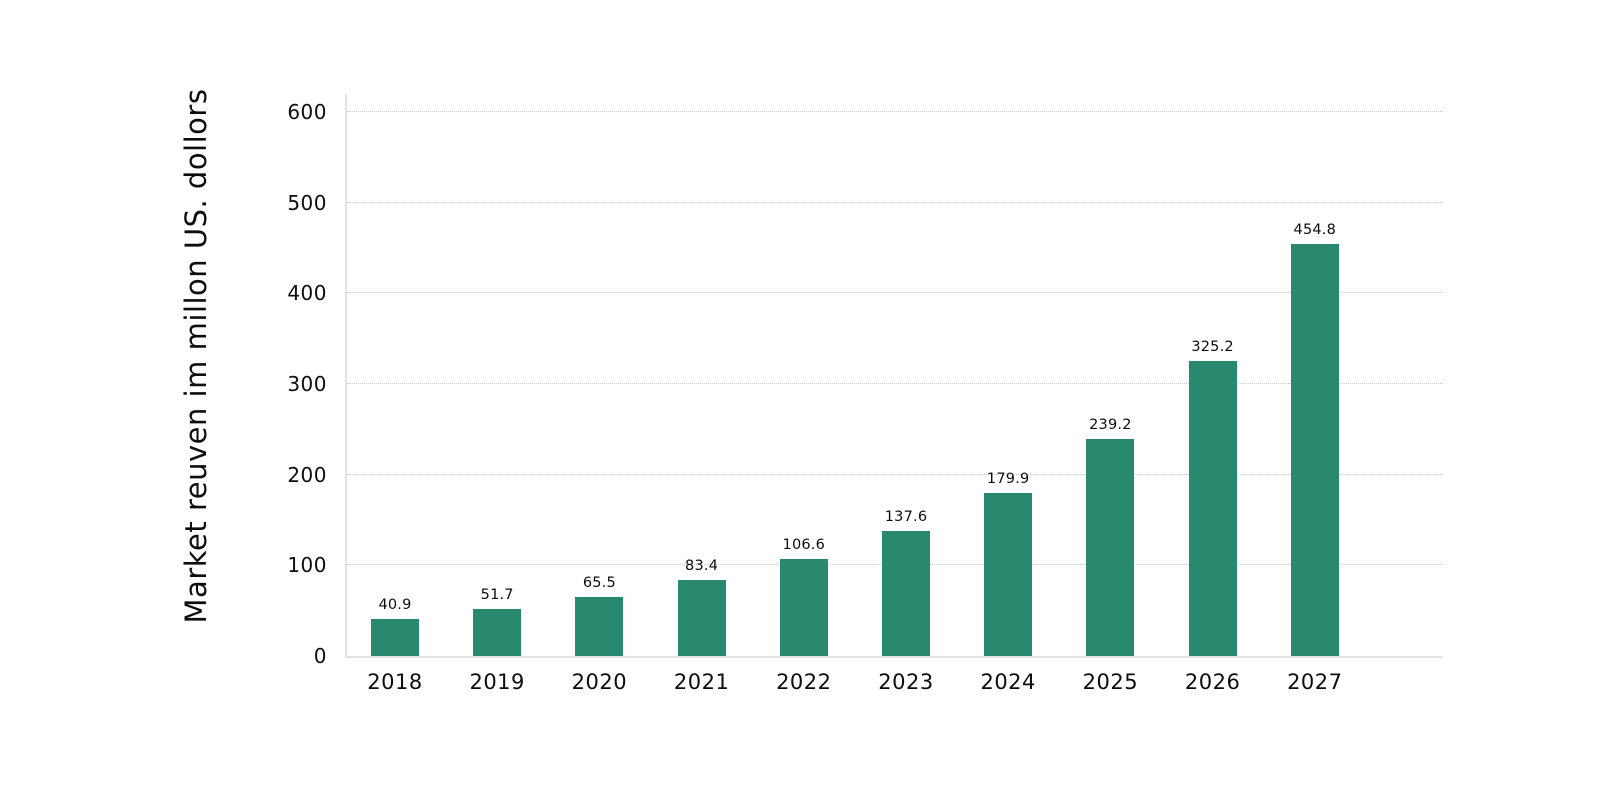 The width and height of the screenshot is (1600, 800). What do you see at coordinates (395, 682) in the screenshot?
I see `x-tick-label-2018: 2018` at bounding box center [395, 682].